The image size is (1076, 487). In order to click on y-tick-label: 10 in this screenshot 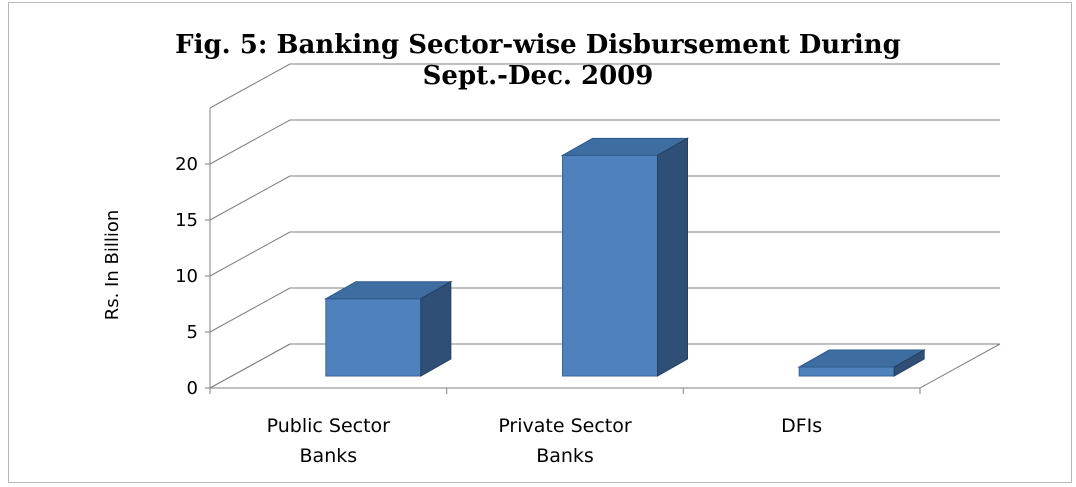, I will do `click(186, 276)`.